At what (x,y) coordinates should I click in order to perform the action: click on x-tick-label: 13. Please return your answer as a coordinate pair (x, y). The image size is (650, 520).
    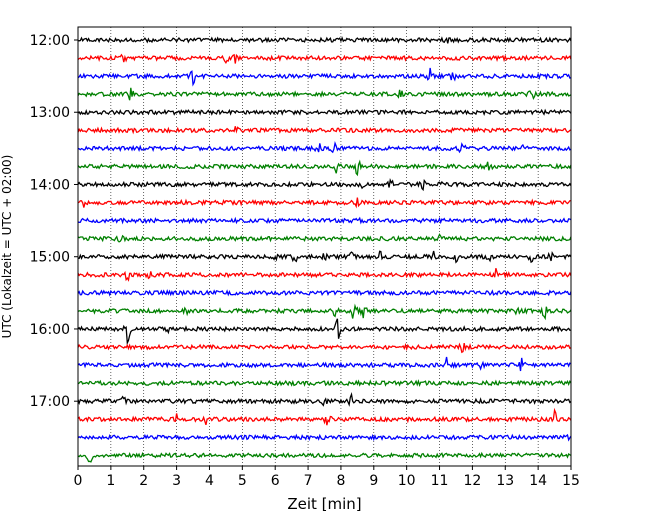
    Looking at the image, I should click on (505, 481).